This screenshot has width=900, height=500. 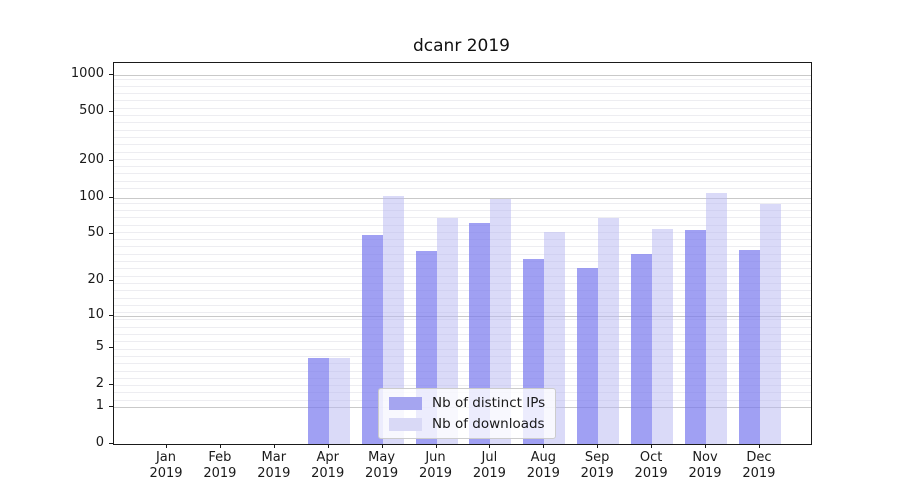 I want to click on x-tick-label-dec: Dec 2019, so click(x=759, y=466).